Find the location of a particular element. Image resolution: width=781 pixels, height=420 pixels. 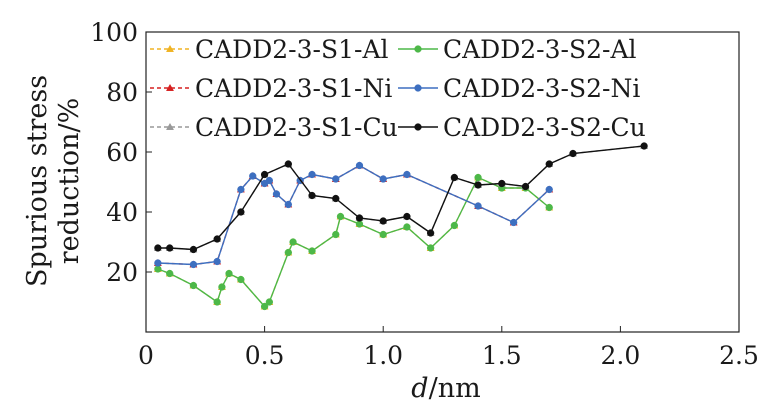

x-axis-label-var: d is located at coordinates (419, 388).